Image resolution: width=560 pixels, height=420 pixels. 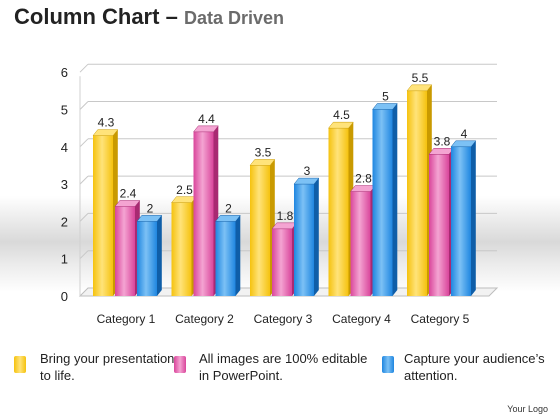 What do you see at coordinates (307, 171) in the screenshot?
I see `data-label: 3` at bounding box center [307, 171].